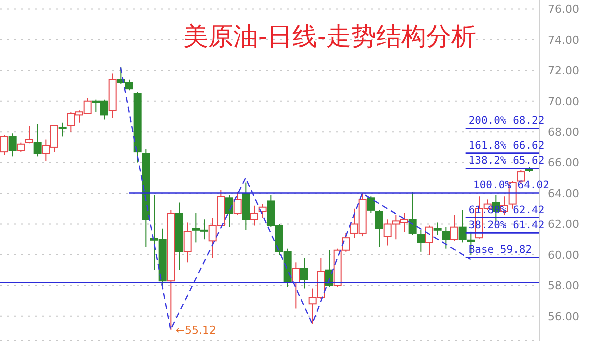 This screenshot has width=601, height=341. What do you see at coordinates (564, 101) in the screenshot?
I see `y-tick-label: 70.00` at bounding box center [564, 101].